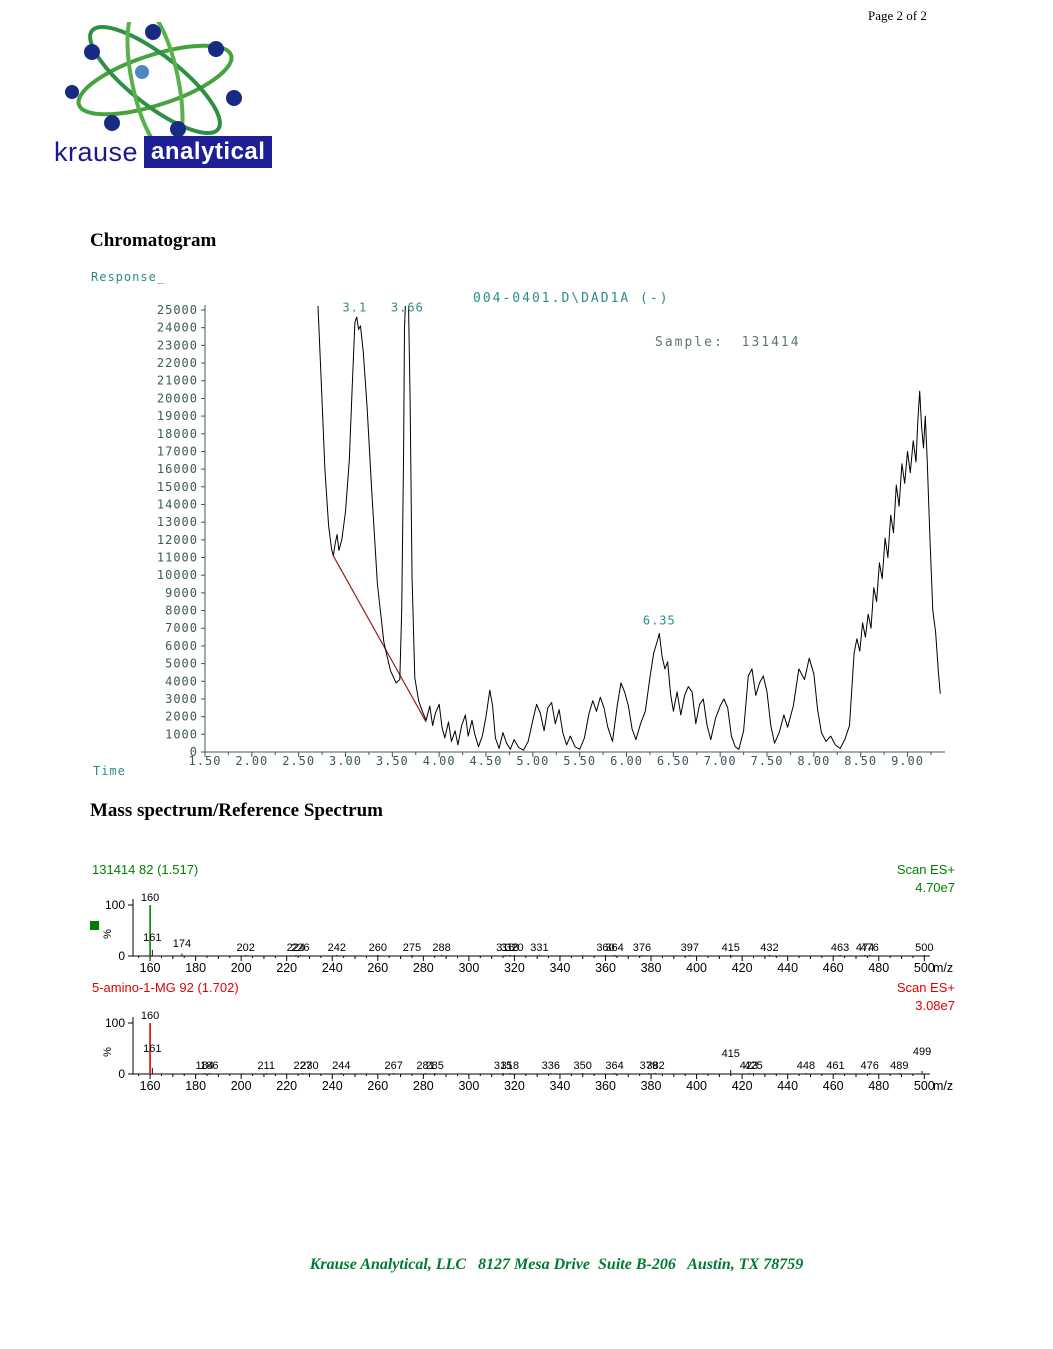 This screenshot has width=1053, height=1349. What do you see at coordinates (181, 611) in the screenshot?
I see `svg-text: 8000` at bounding box center [181, 611].